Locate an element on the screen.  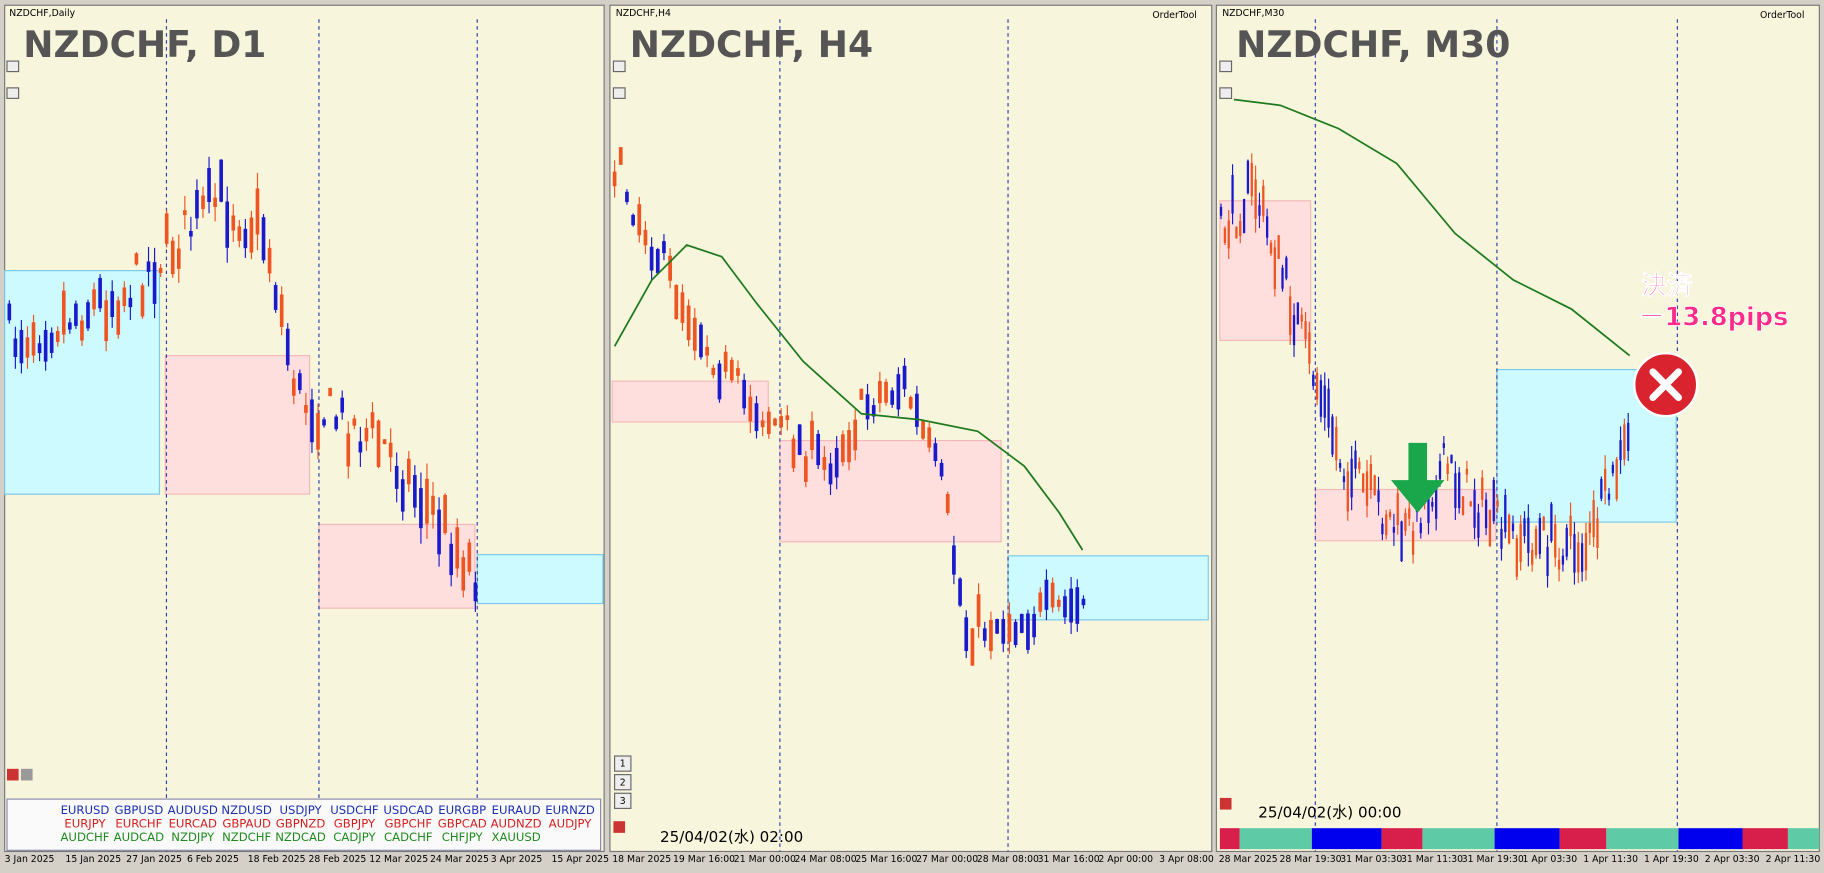
pair-label: USDJPY is located at coordinates (300, 810).